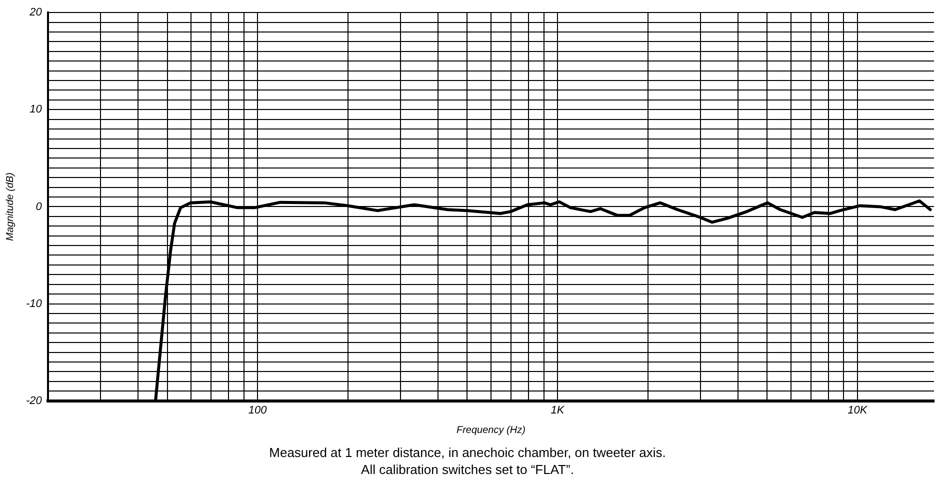  Describe the element at coordinates (557, 410) in the screenshot. I see `x-tick-label: 1K` at that location.